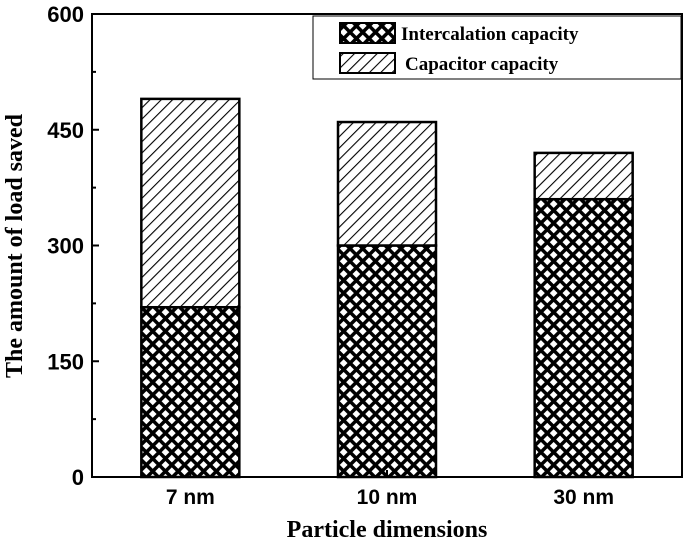  Describe the element at coordinates (65, 361) in the screenshot. I see `y-tick-label: 150` at that location.